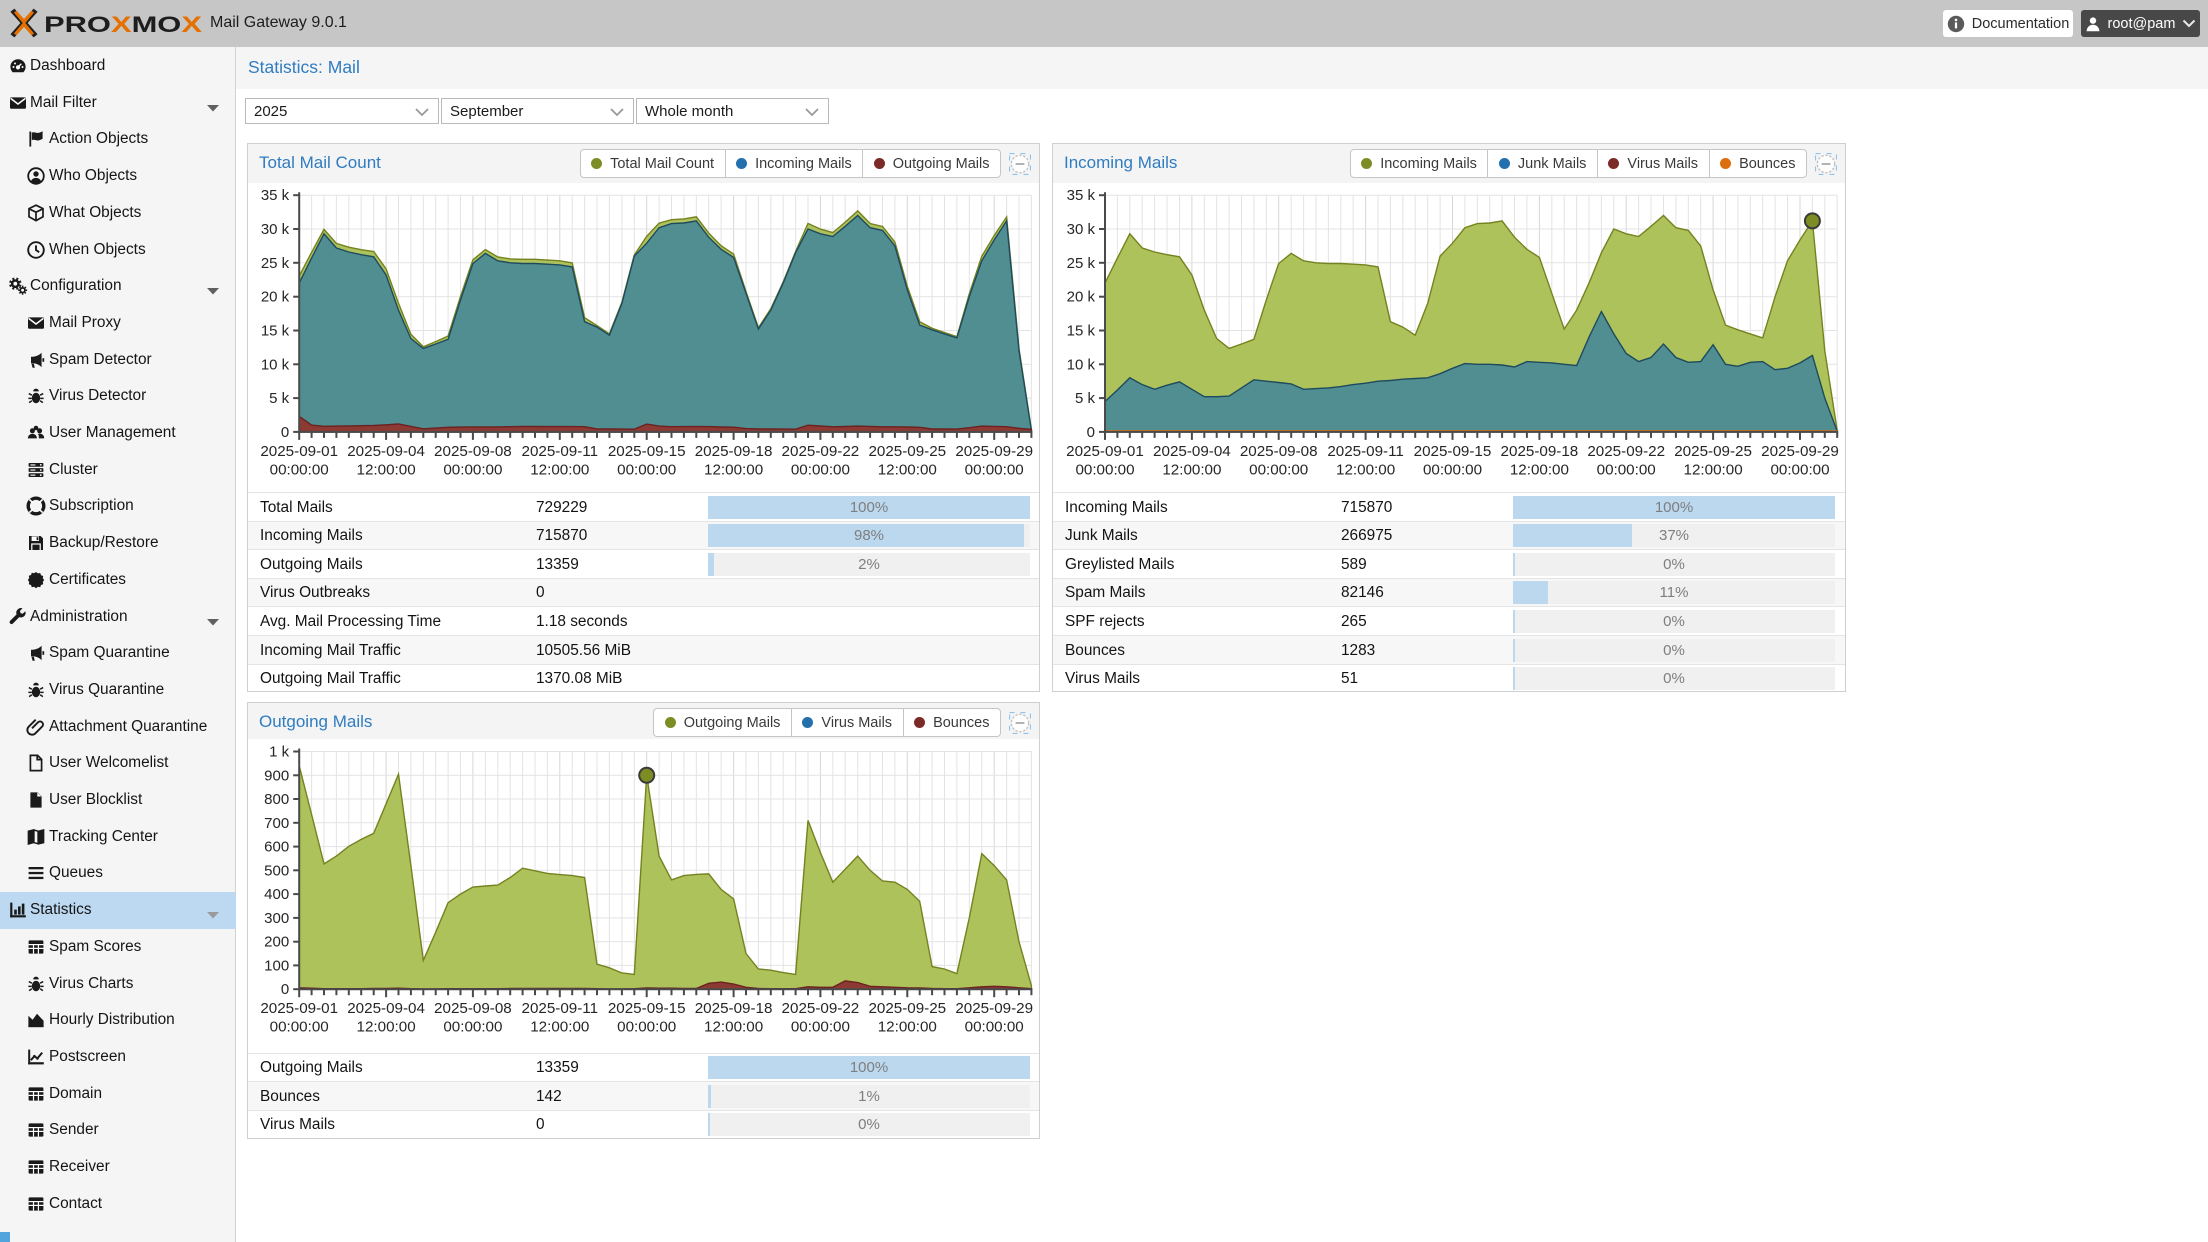 The image size is (2208, 1242). What do you see at coordinates (276, 847) in the screenshot?
I see `svg-text: 600` at bounding box center [276, 847].